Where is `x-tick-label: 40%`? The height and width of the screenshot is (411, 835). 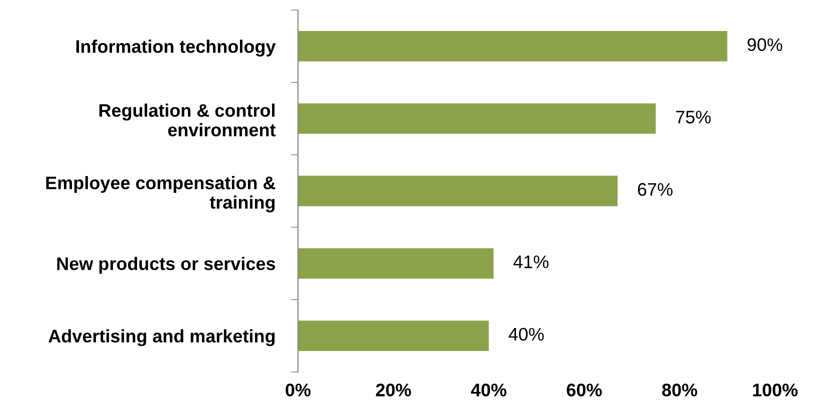 x-tick-label: 40% is located at coordinates (488, 390).